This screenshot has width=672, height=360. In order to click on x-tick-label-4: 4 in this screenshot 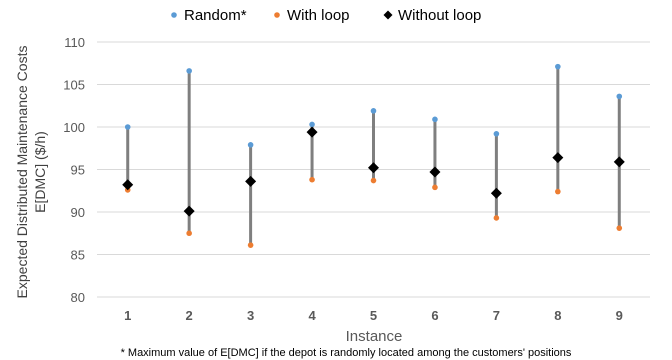, I will do `click(312, 315)`.